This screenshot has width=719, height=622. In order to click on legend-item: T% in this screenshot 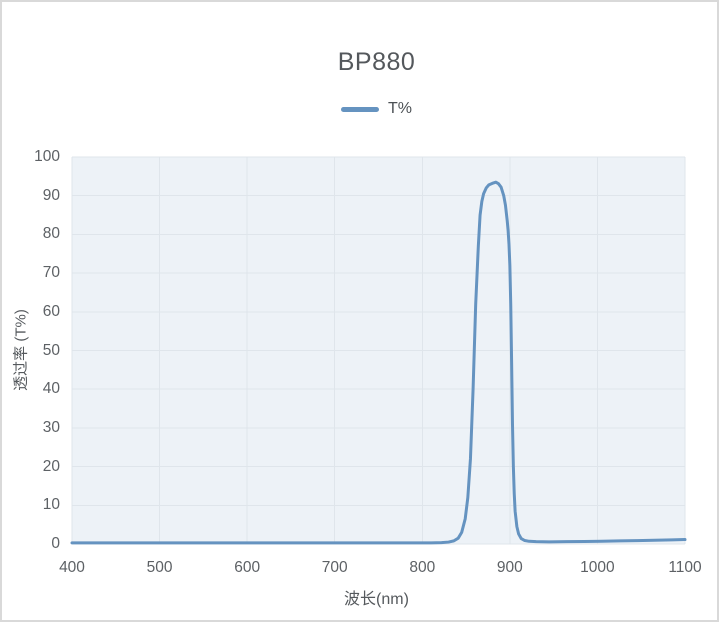, I will do `click(376, 109)`.